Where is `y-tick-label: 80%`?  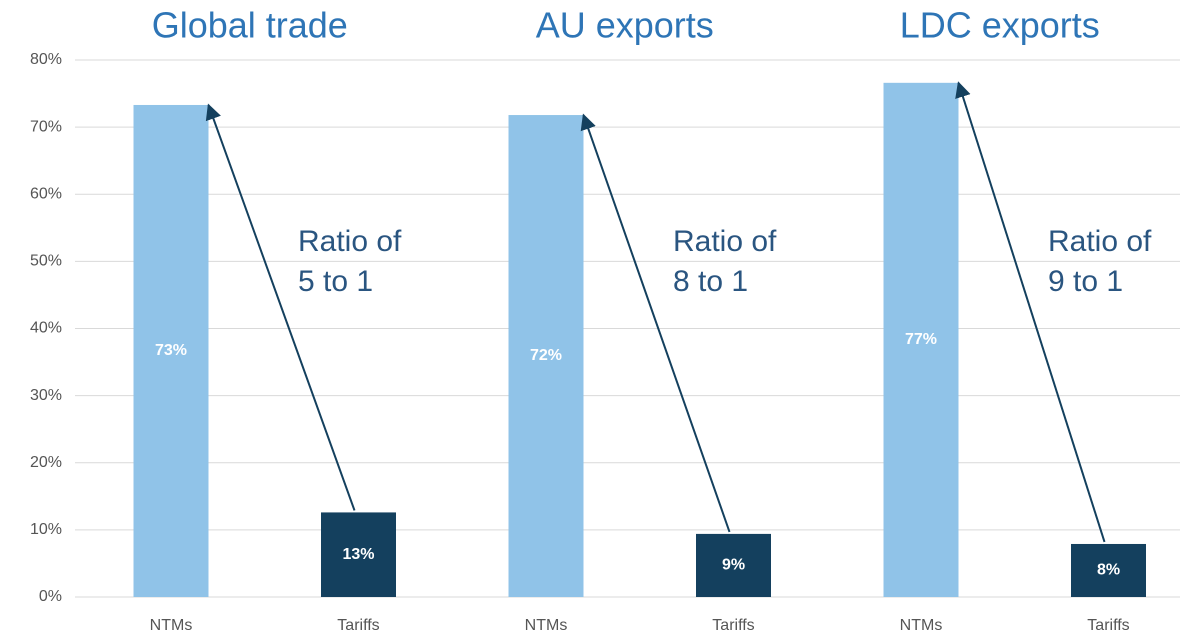 y-tick-label: 80% is located at coordinates (46, 59).